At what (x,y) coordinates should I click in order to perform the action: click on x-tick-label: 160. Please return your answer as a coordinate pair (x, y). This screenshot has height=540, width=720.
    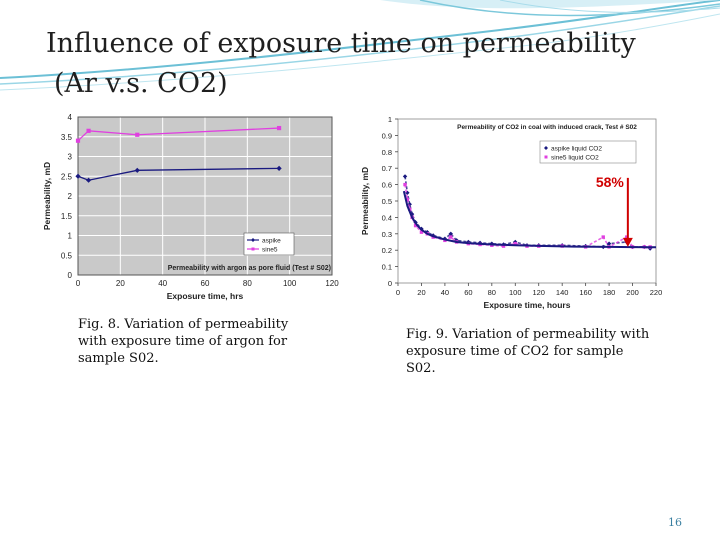
    Looking at the image, I should click on (585, 292).